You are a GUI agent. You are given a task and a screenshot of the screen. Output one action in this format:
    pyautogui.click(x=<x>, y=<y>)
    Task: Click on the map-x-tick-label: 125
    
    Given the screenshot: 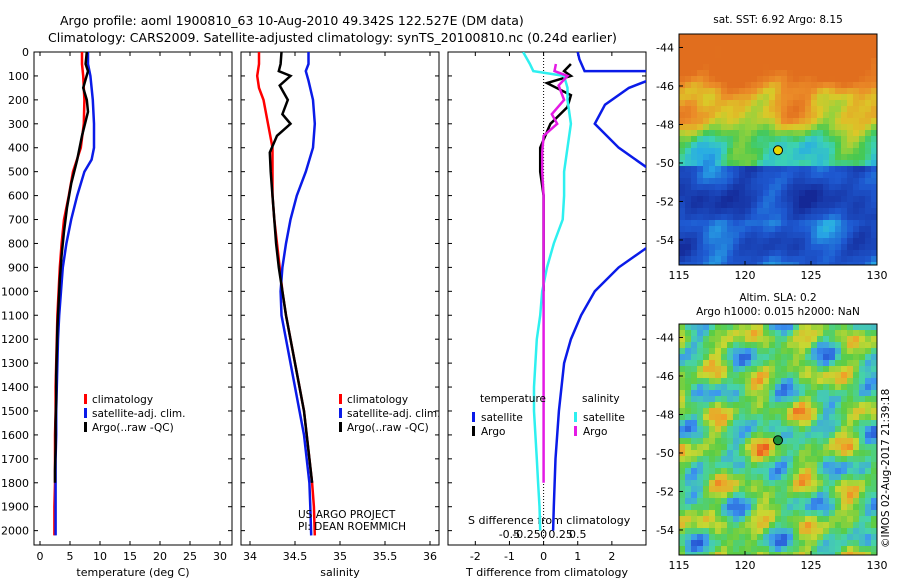 What is the action you would take?
    pyautogui.click(x=811, y=565)
    